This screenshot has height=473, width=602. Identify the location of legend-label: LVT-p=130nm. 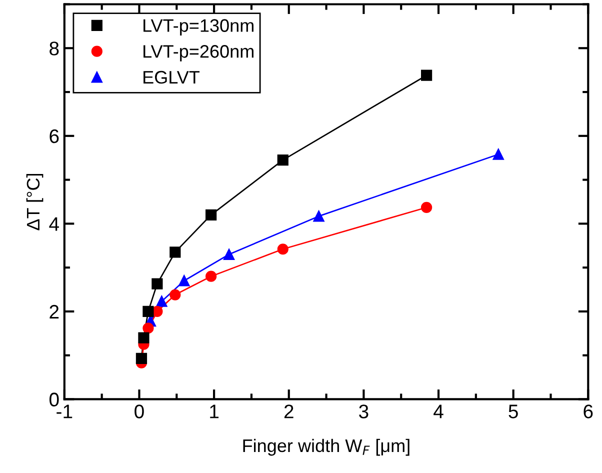
(199, 27).